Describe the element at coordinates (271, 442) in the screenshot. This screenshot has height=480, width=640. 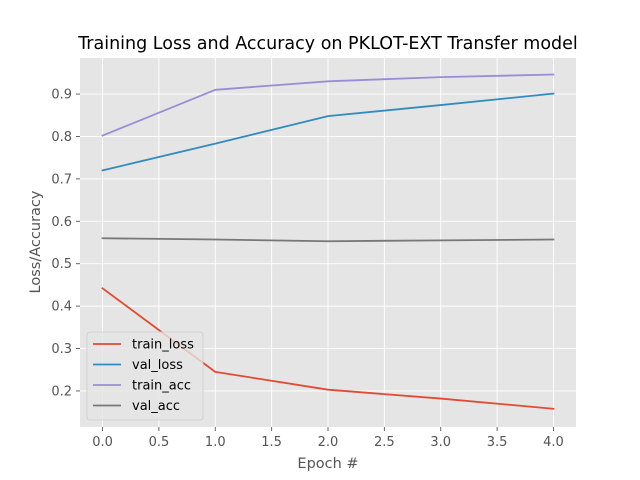
I see `x-tick-label: 1.5` at that location.